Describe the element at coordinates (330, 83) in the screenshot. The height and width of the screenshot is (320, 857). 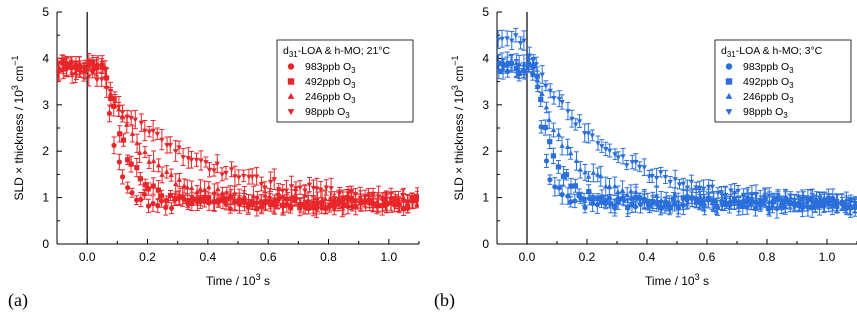
I see `legend-label: 492ppb O3` at that location.